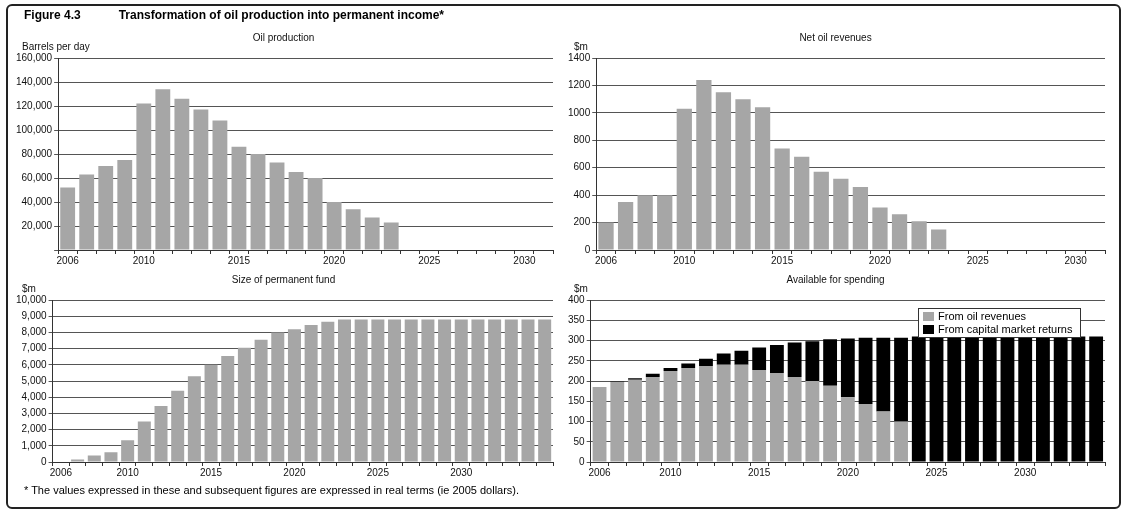 This screenshot has width=1129, height=515. I want to click on y-tick-label: 160,000, so click(34, 57).